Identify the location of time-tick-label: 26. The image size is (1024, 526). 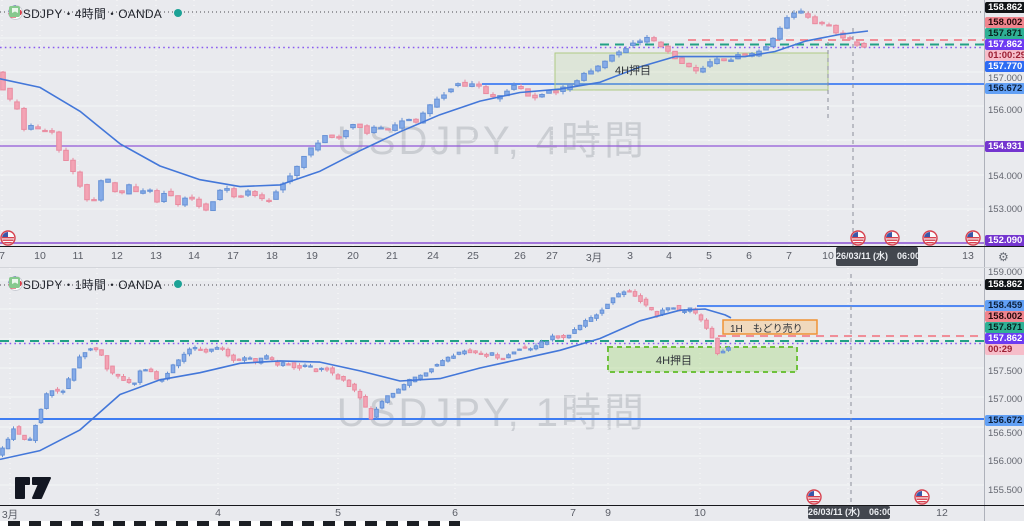
(520, 256).